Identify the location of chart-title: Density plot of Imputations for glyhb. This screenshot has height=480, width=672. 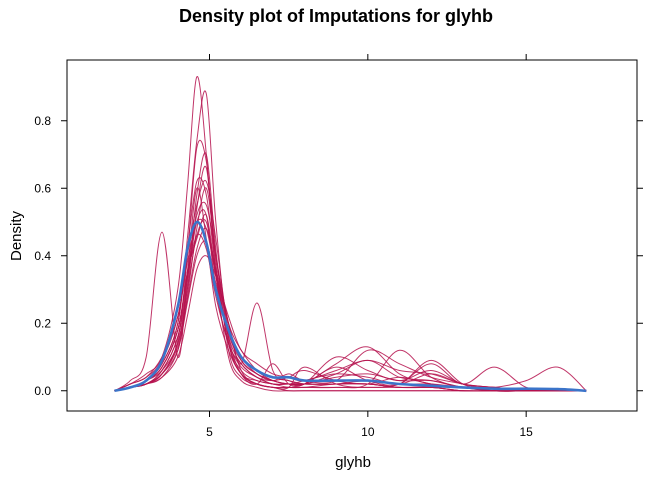
(336, 16).